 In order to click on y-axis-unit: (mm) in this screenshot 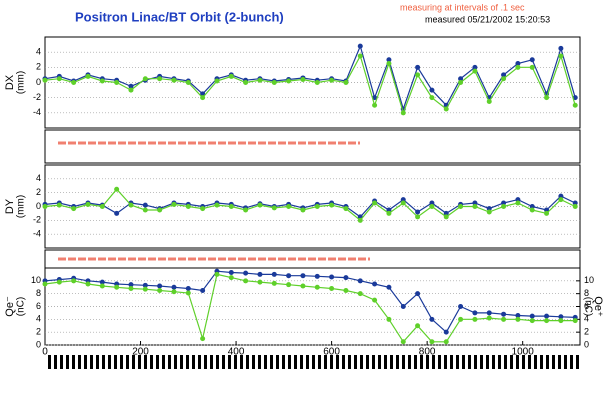, I will do `click(21, 82)`.